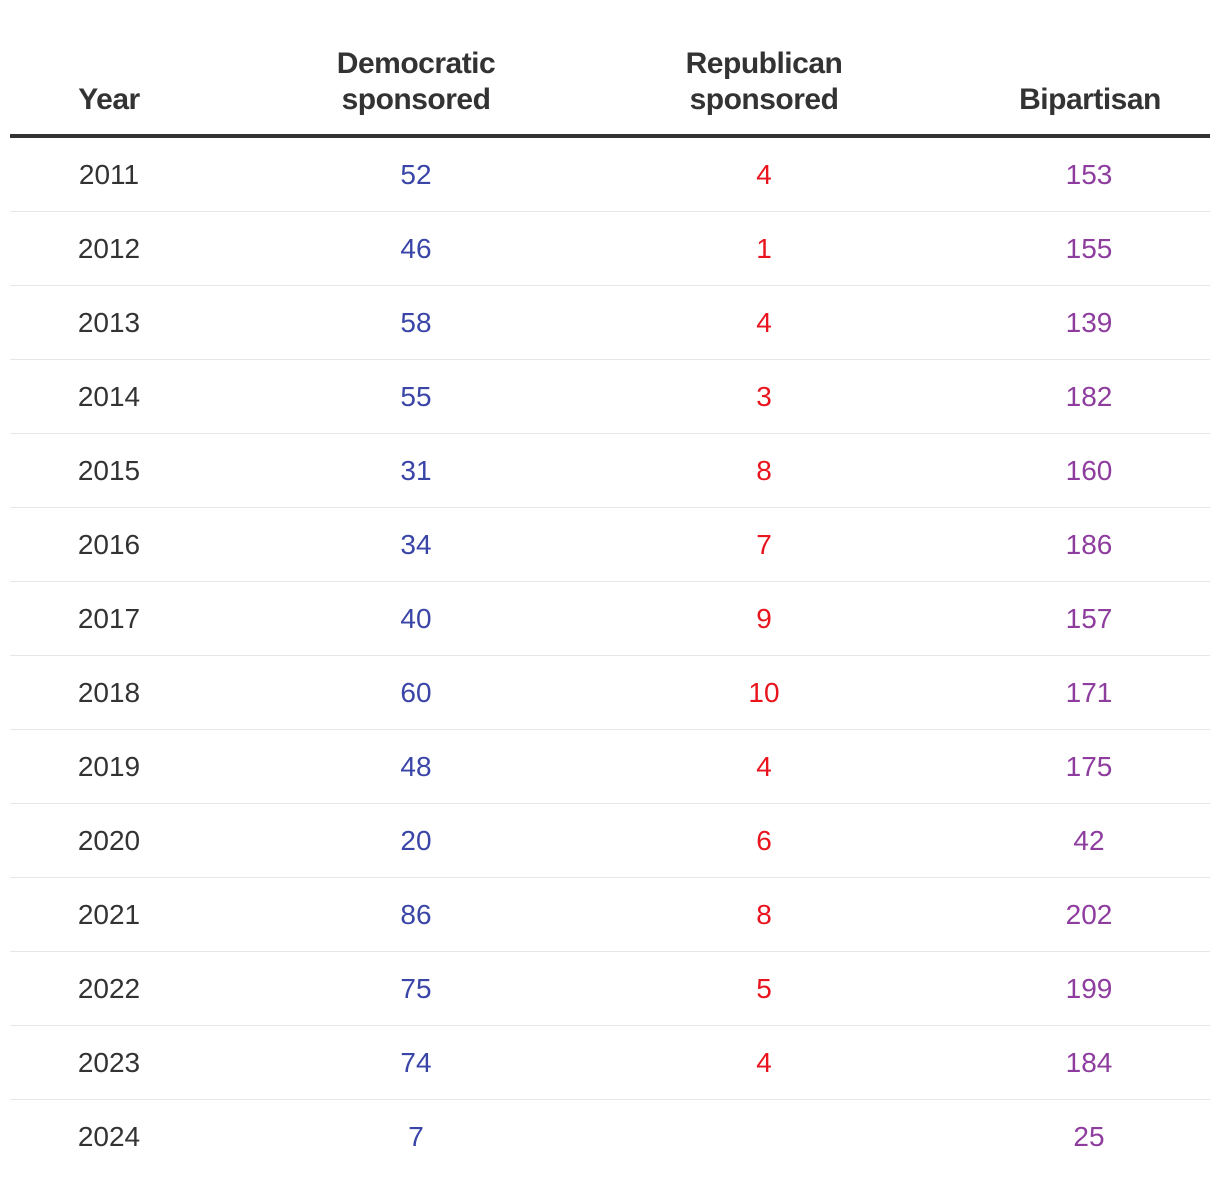 The image size is (1220, 1182). Describe the element at coordinates (764, 248) in the screenshot. I see `cell-republican: 1` at that location.